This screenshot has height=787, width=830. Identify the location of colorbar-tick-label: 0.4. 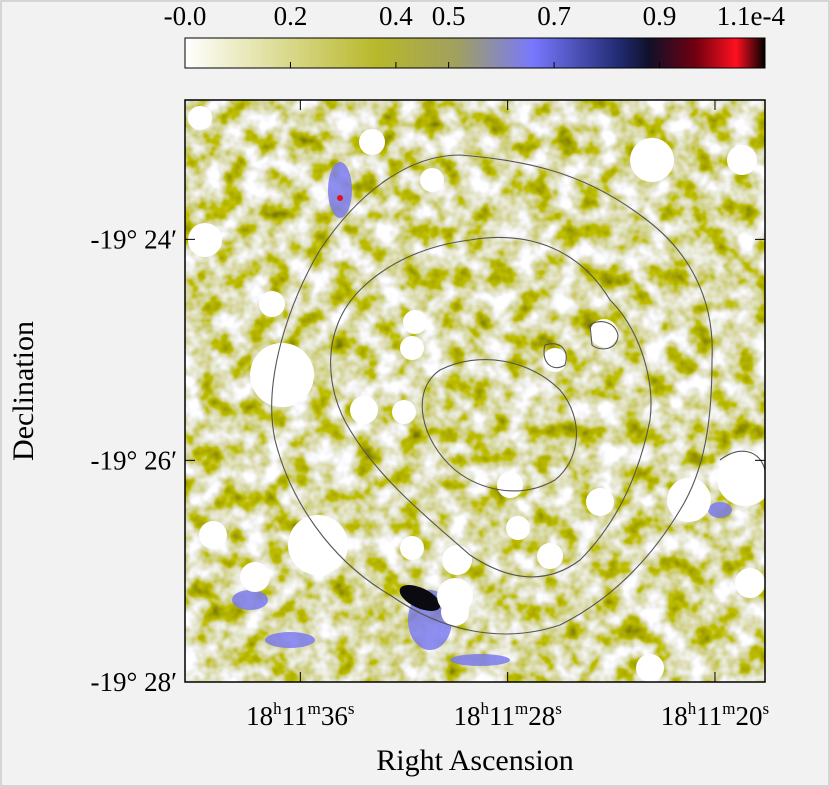
(396, 16).